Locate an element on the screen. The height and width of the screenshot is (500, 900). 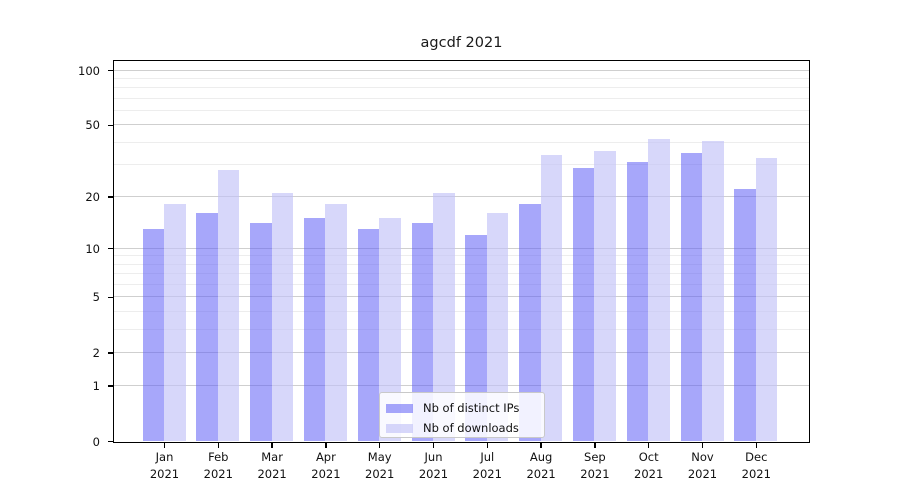
x-tick-label-sep: Sep 2021 is located at coordinates (595, 465).